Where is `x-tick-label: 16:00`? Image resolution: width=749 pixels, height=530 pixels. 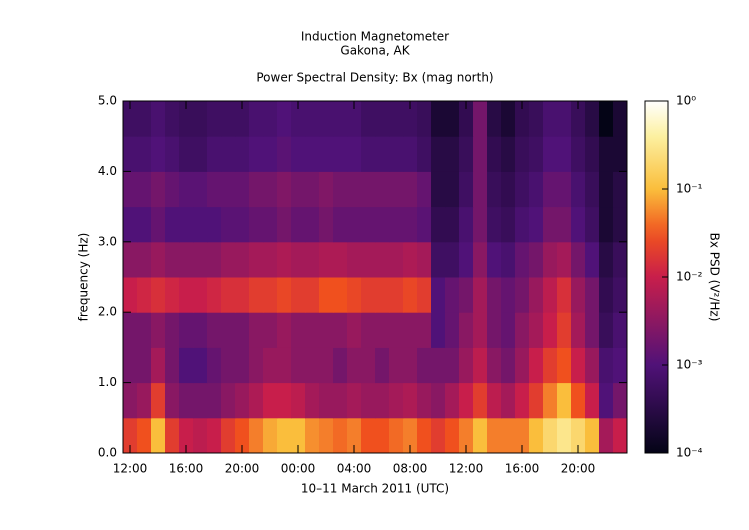
x-tick-label: 16:00 is located at coordinates (522, 469).